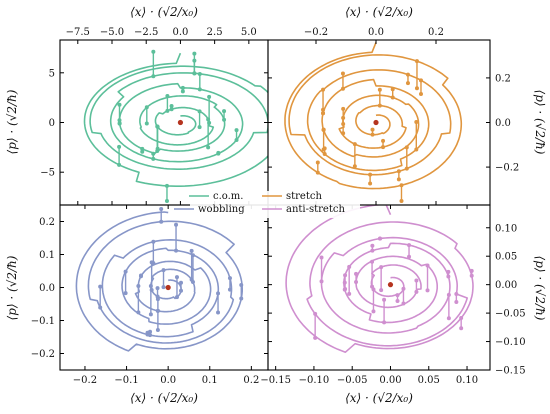 Image resolution: width=550 pixels, height=414 pixels. Describe the element at coordinates (251, 380) in the screenshot. I see `x-tick-label: 0.2` at that location.